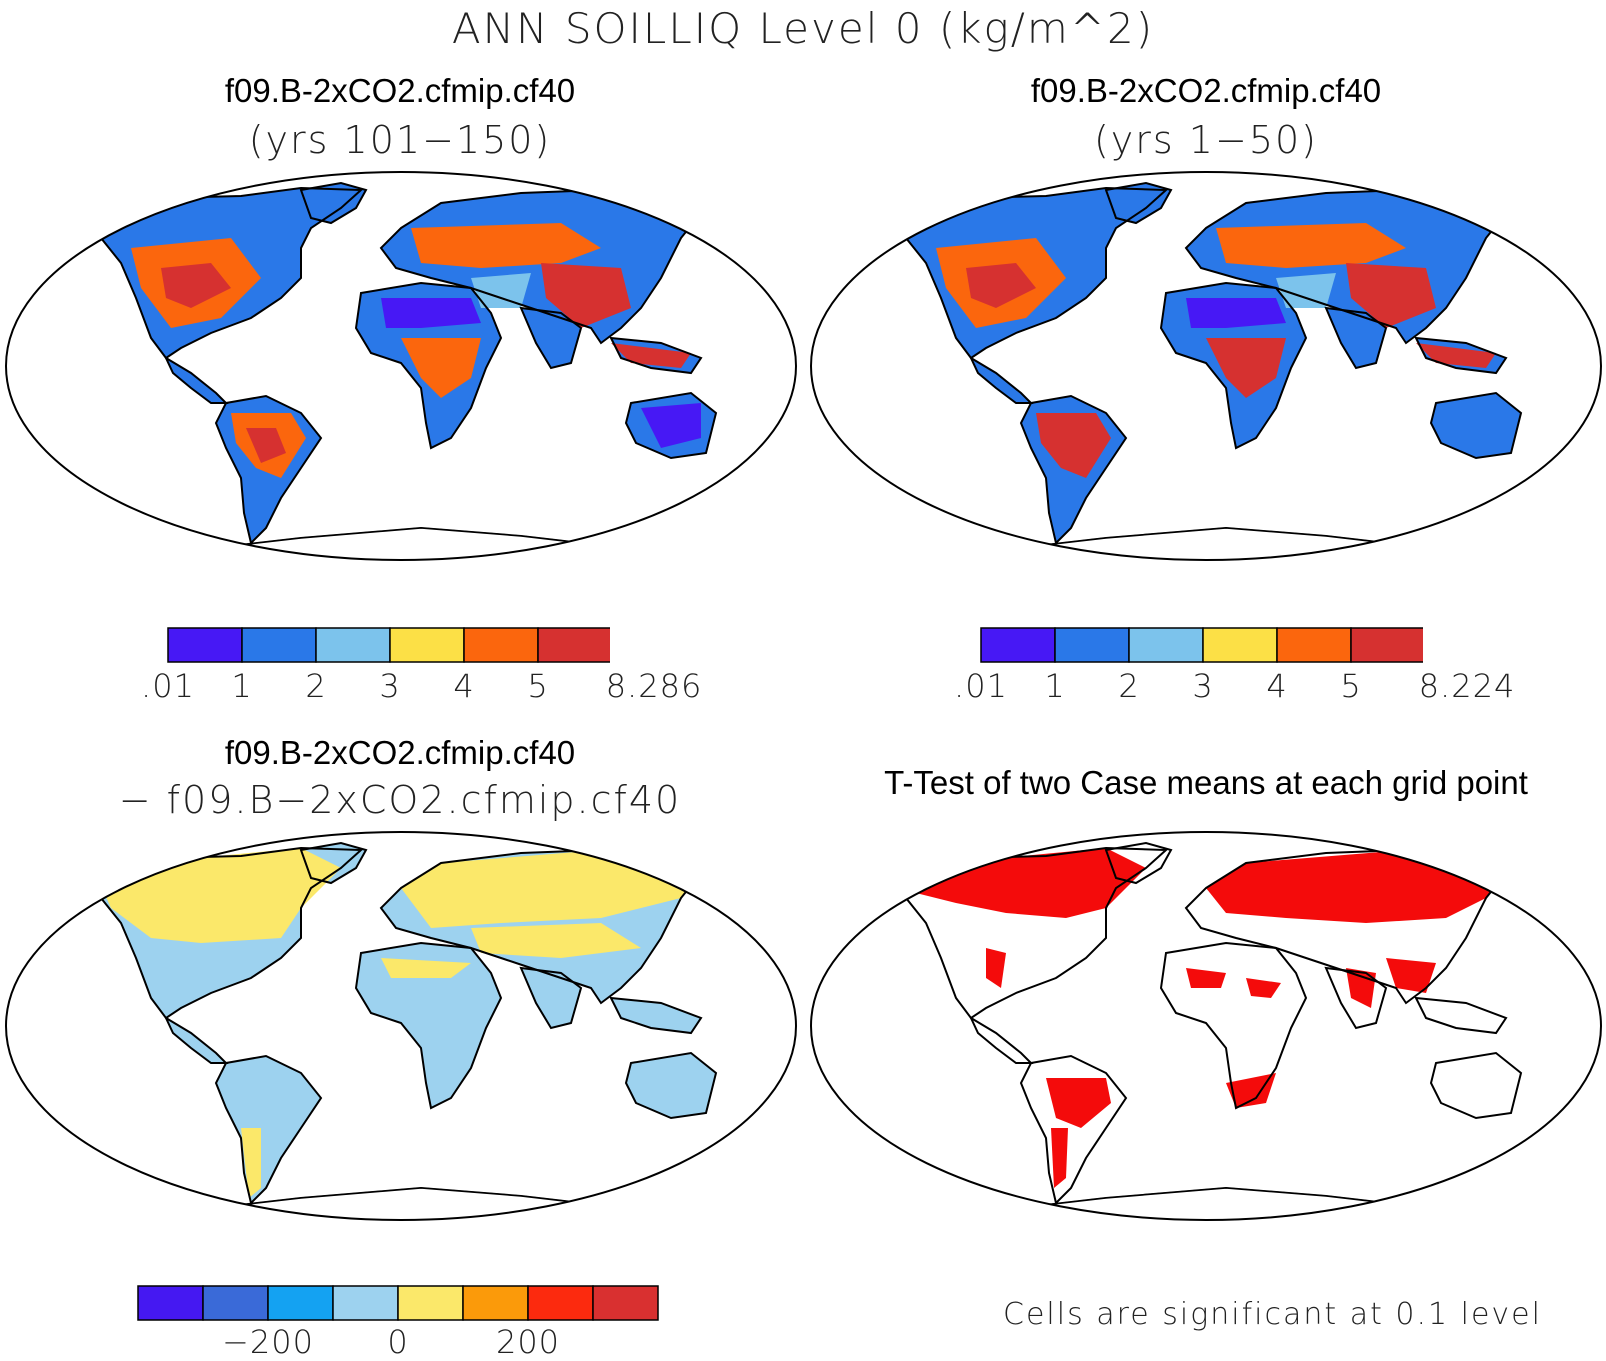 The width and height of the screenshot is (1606, 1361). I want to click on colorbar-tick-label: 200, so click(528, 1342).